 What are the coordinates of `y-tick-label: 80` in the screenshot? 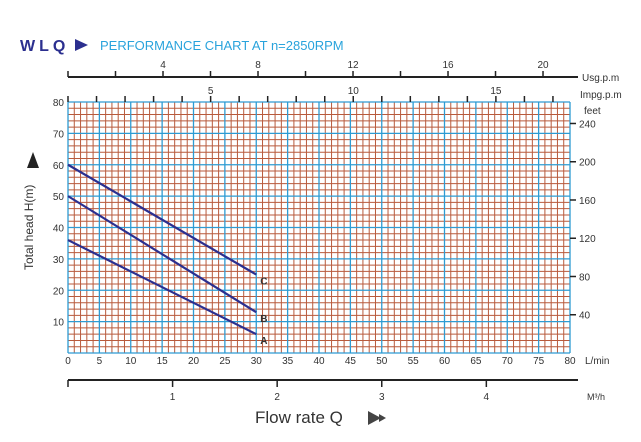 It's located at (59, 103).